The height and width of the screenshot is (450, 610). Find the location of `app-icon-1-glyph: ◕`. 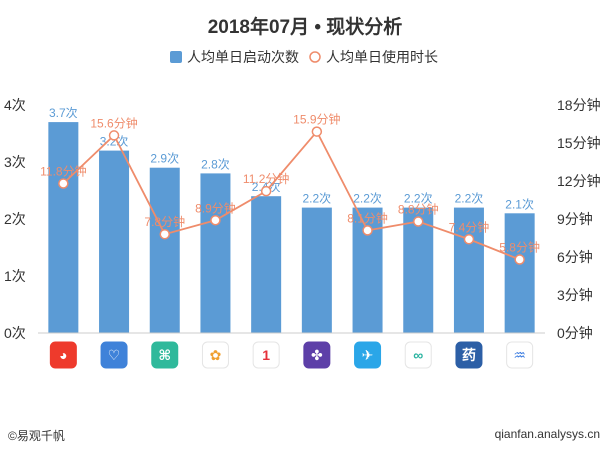

app-icon-1-glyph: ◕ is located at coordinates (63, 355).